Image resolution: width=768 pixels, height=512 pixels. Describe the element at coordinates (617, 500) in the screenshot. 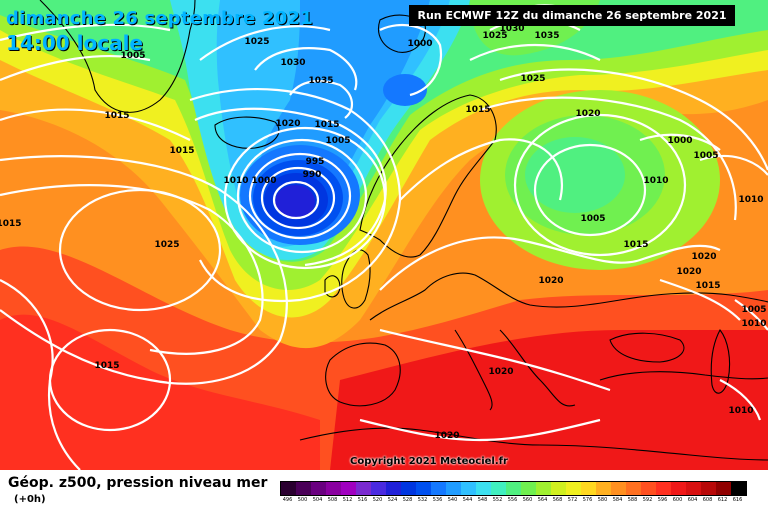

I see `scale-label: 584` at that location.